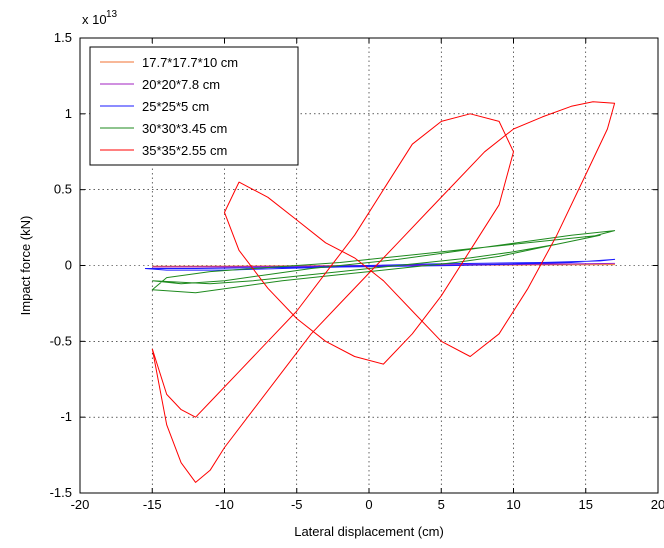  Describe the element at coordinates (368, 504) in the screenshot. I see `x-tick-label: 0` at that location.